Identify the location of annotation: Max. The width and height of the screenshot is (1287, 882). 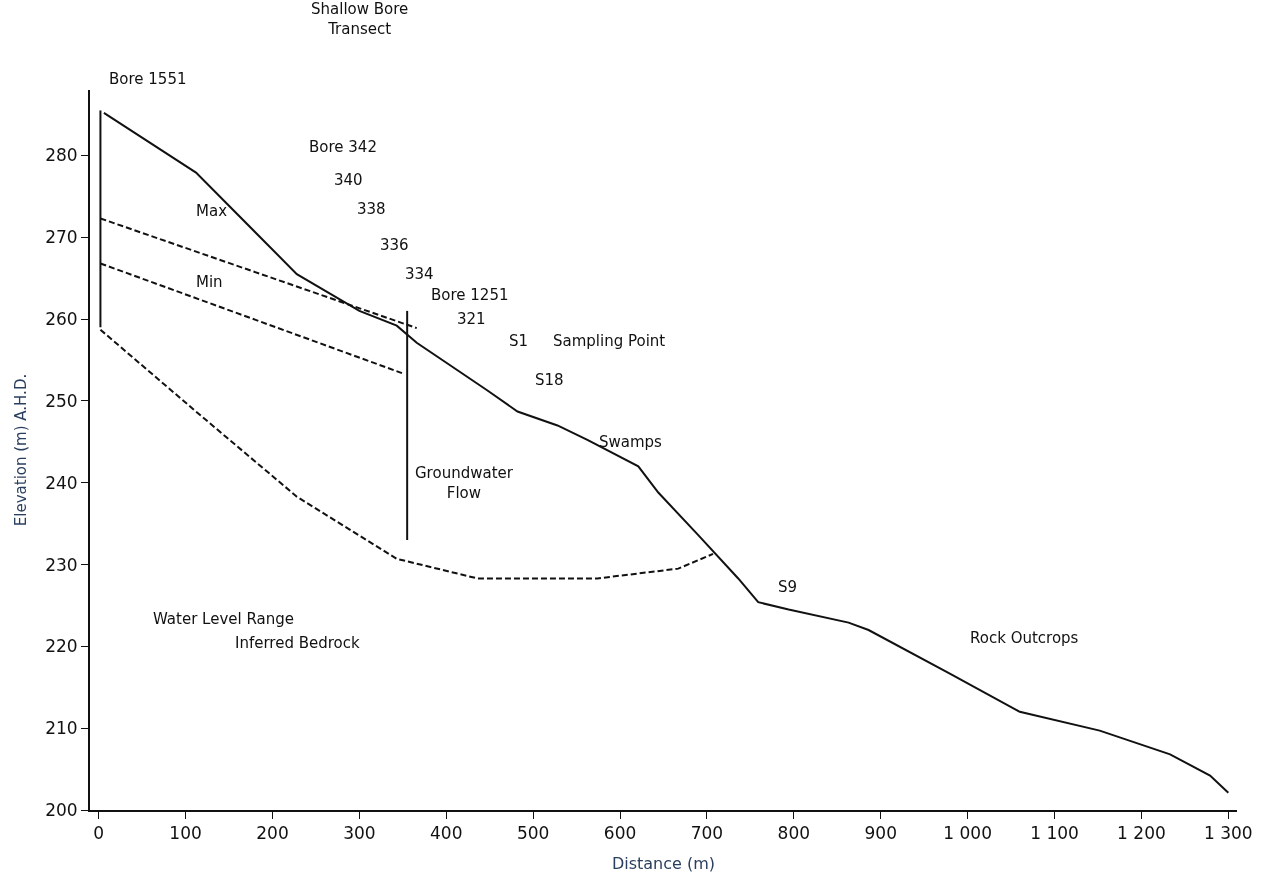
(212, 211).